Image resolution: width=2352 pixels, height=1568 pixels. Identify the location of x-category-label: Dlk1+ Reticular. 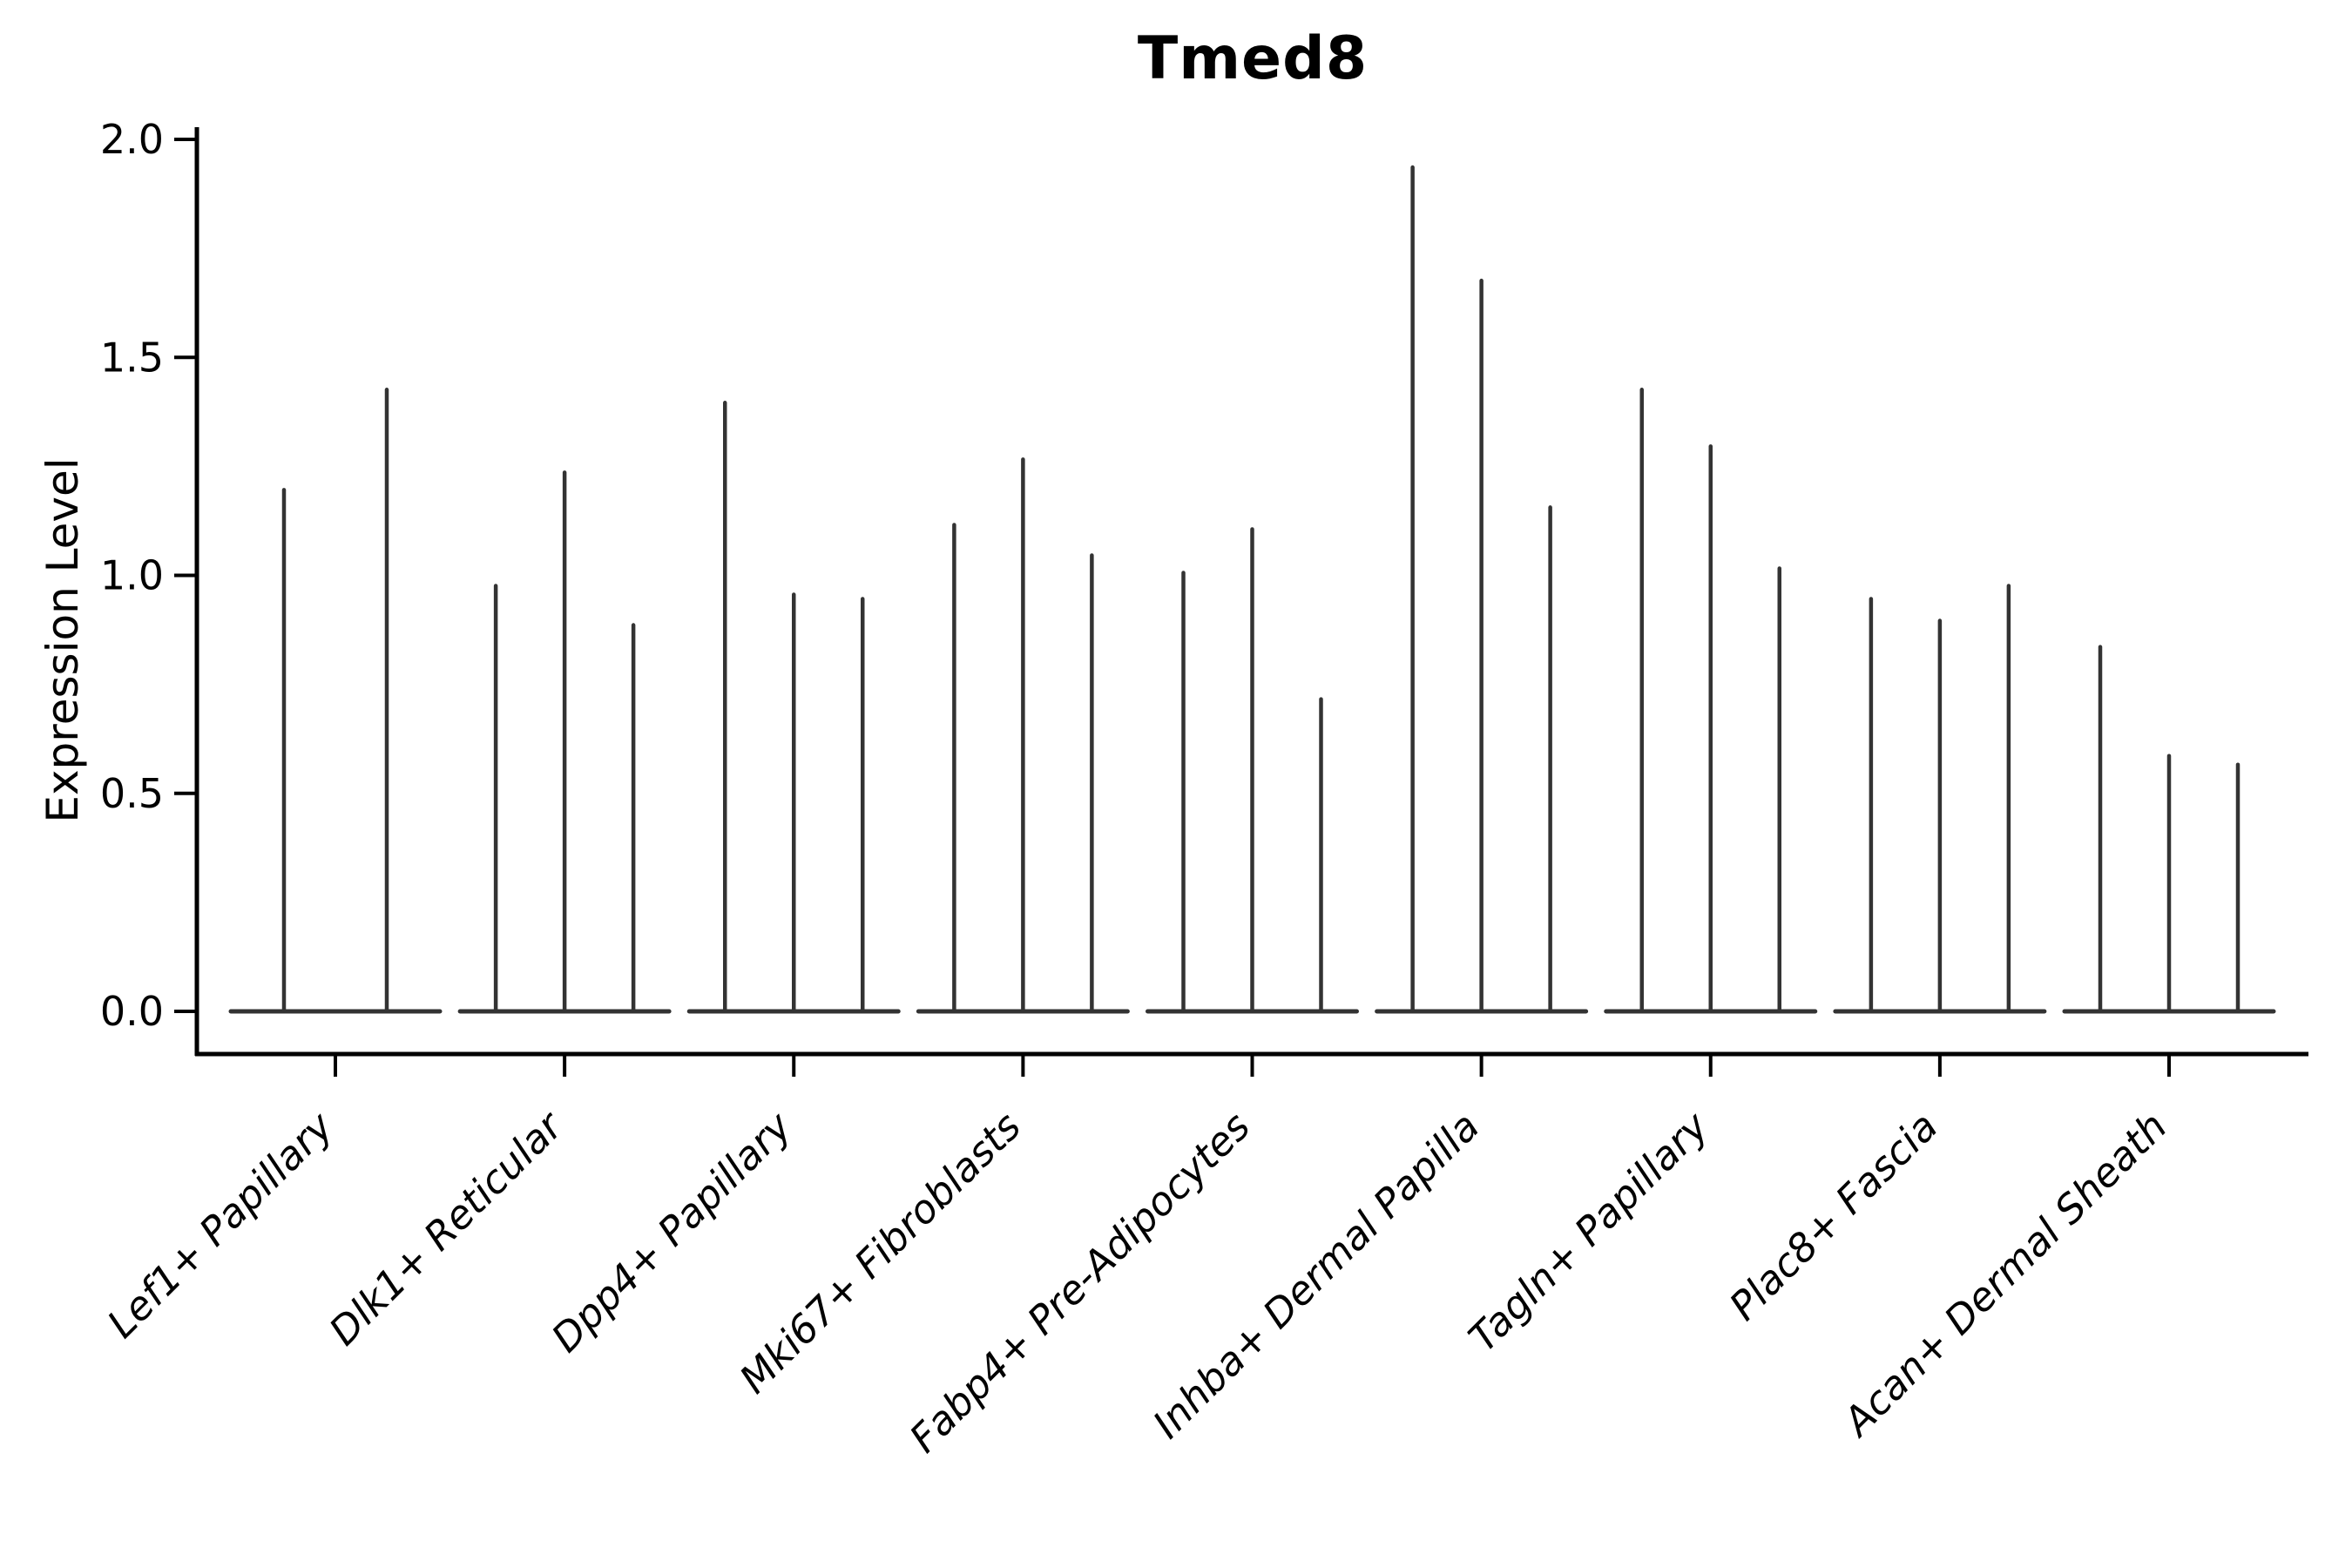
(447, 1228).